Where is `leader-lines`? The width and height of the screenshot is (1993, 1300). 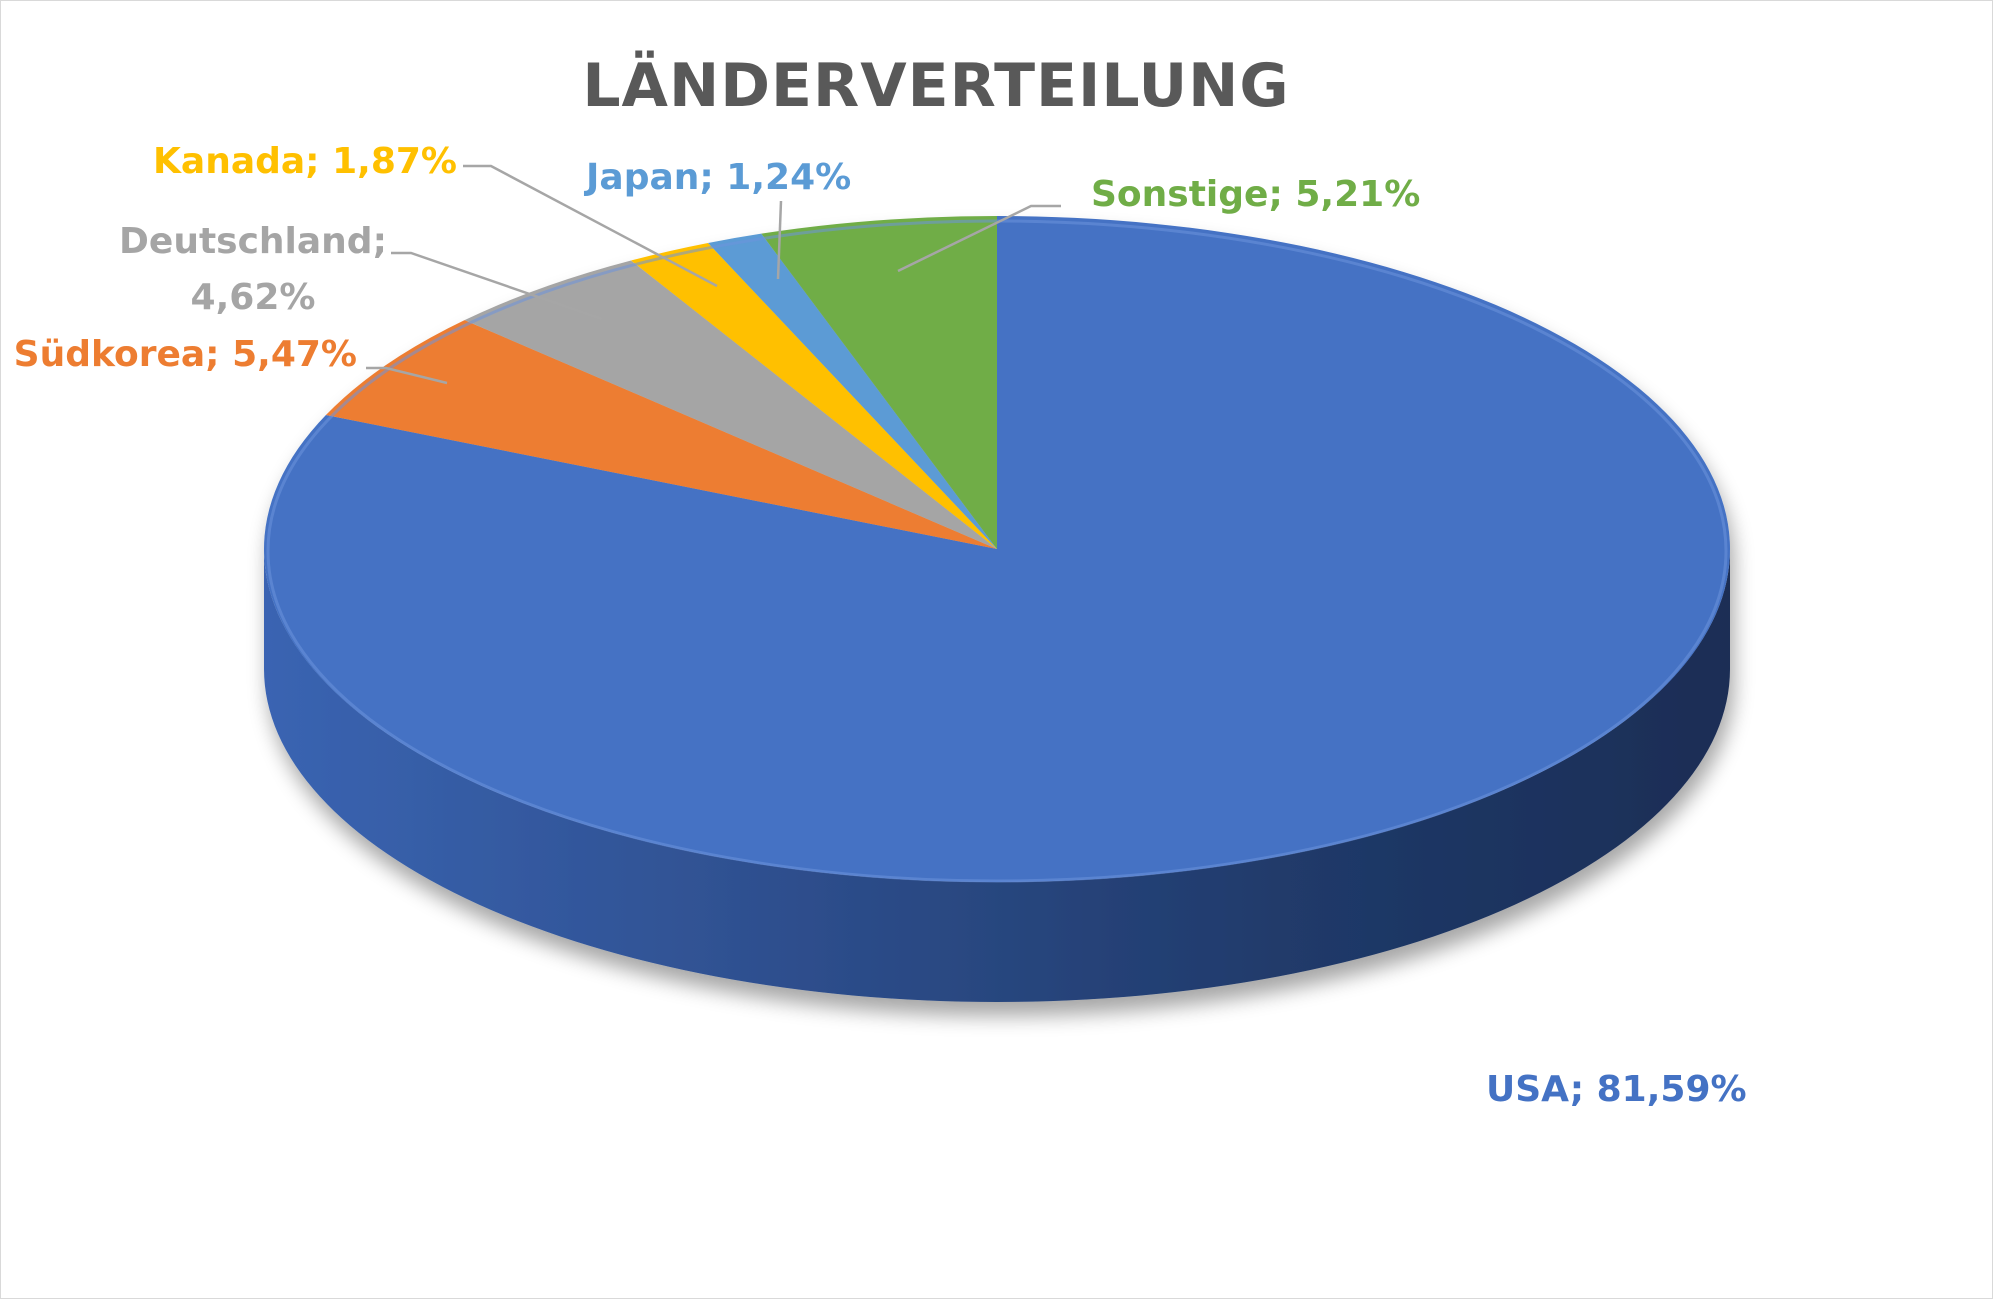 leader-lines is located at coordinates (713, 274).